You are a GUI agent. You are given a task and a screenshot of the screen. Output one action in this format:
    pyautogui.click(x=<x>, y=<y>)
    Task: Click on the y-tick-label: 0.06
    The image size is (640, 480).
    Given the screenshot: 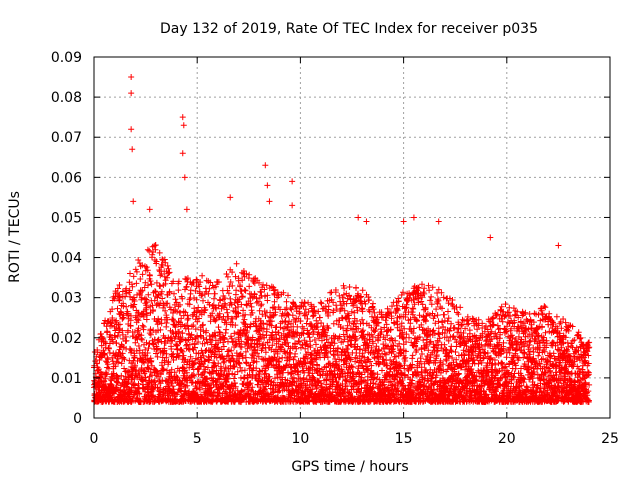 What is the action you would take?
    pyautogui.click(x=66, y=178)
    